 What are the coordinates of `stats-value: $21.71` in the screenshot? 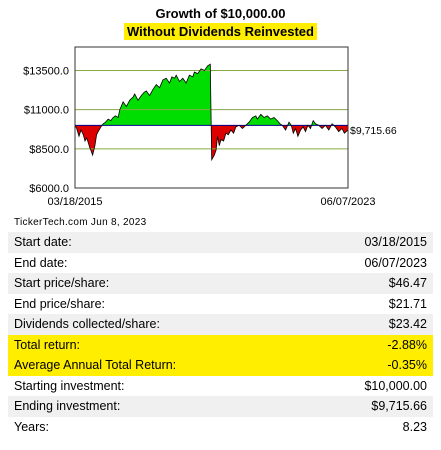 It's located at (407, 303).